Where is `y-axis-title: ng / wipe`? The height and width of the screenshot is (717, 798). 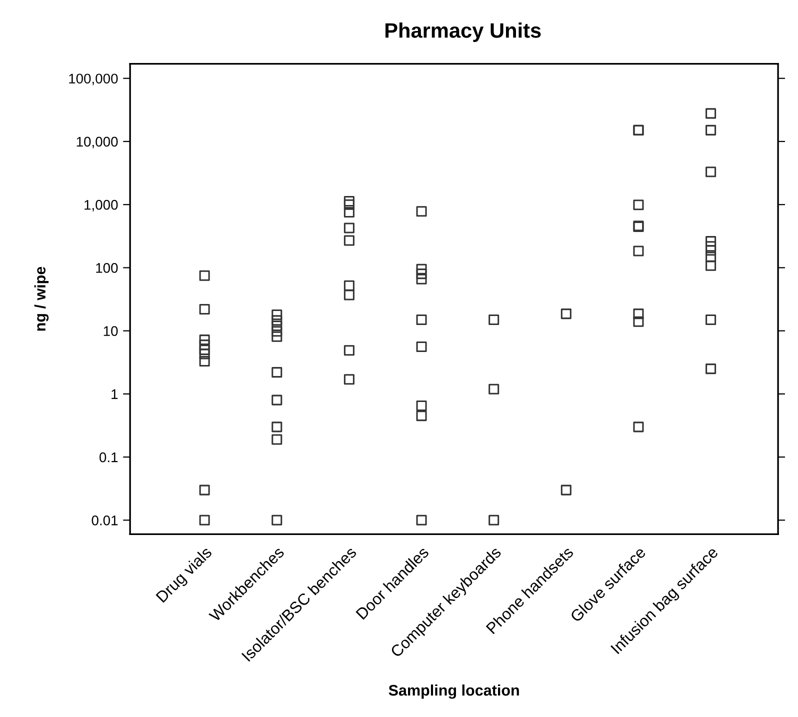
y-axis-title: ng / wipe is located at coordinates (41, 298).